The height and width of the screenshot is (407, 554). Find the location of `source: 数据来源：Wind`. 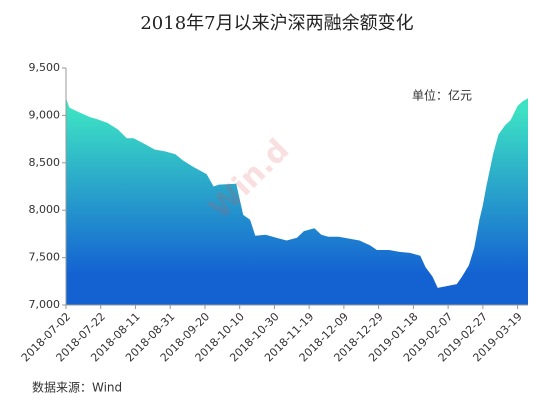

source: 数据来源：Wind is located at coordinates (77, 387).